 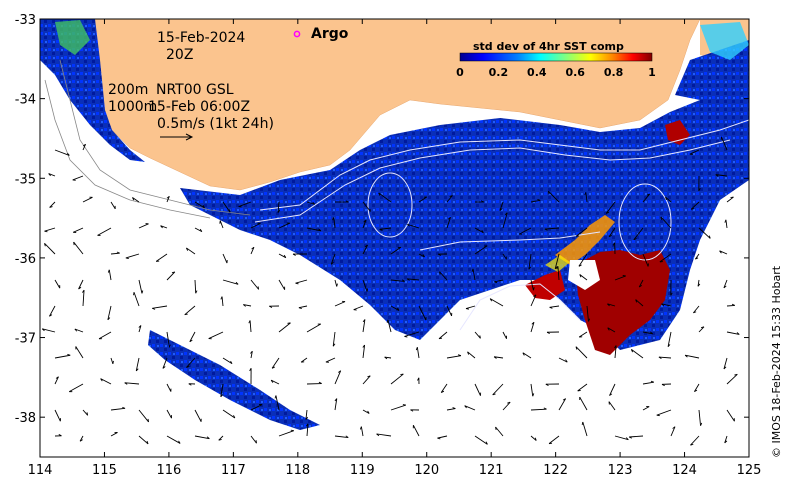 I want to click on scale-arrow, so click(x=177, y=137).